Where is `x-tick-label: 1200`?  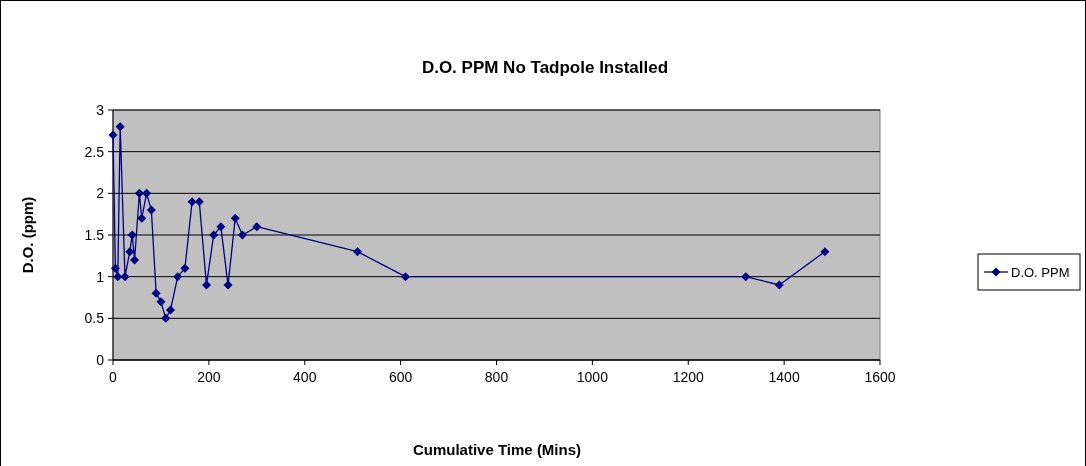
x-tick-label: 1200 is located at coordinates (688, 377).